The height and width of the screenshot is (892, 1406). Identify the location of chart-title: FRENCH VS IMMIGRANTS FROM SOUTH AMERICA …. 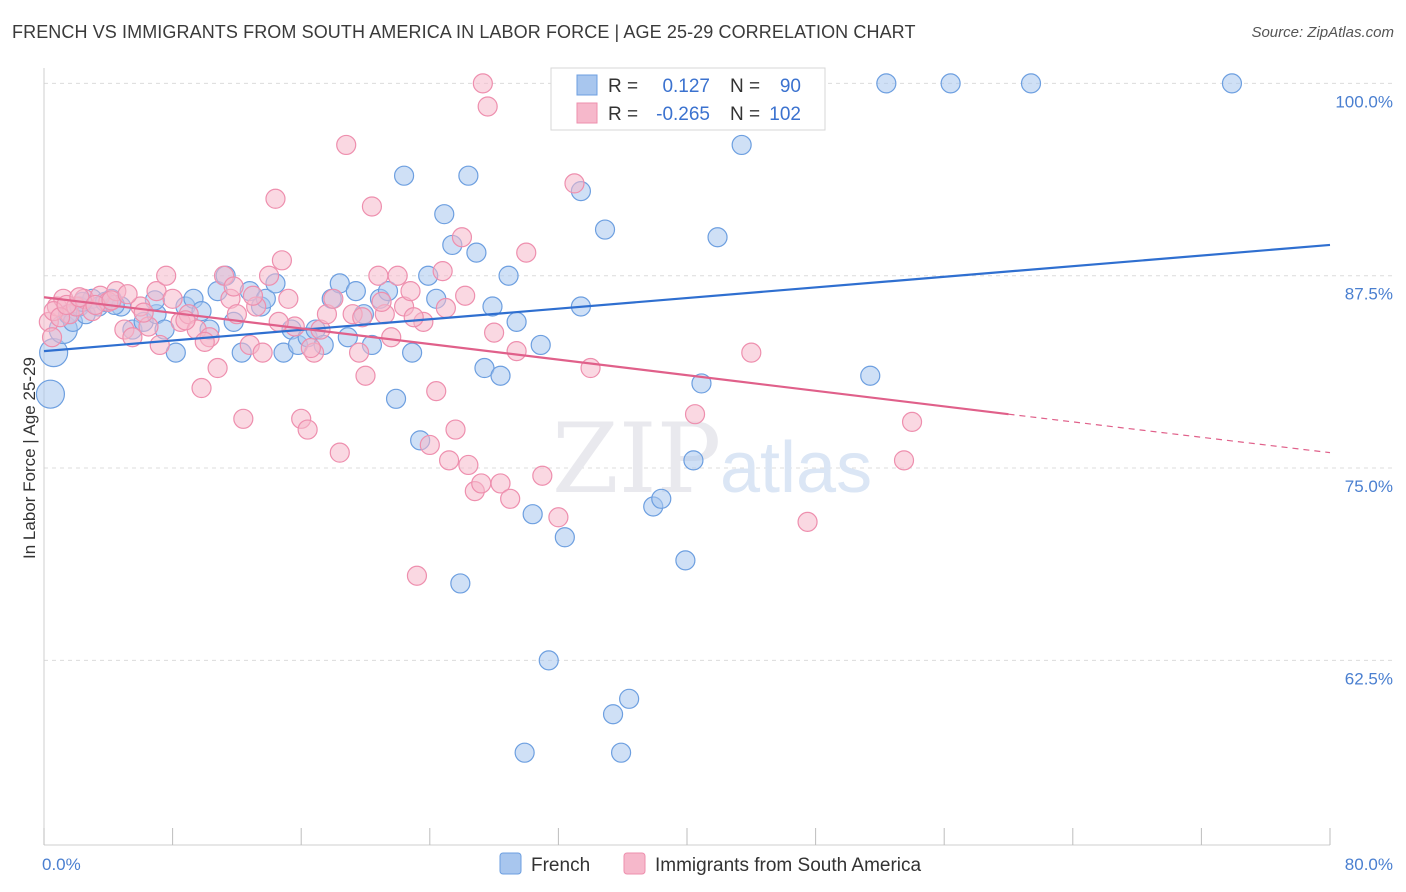
(464, 32).